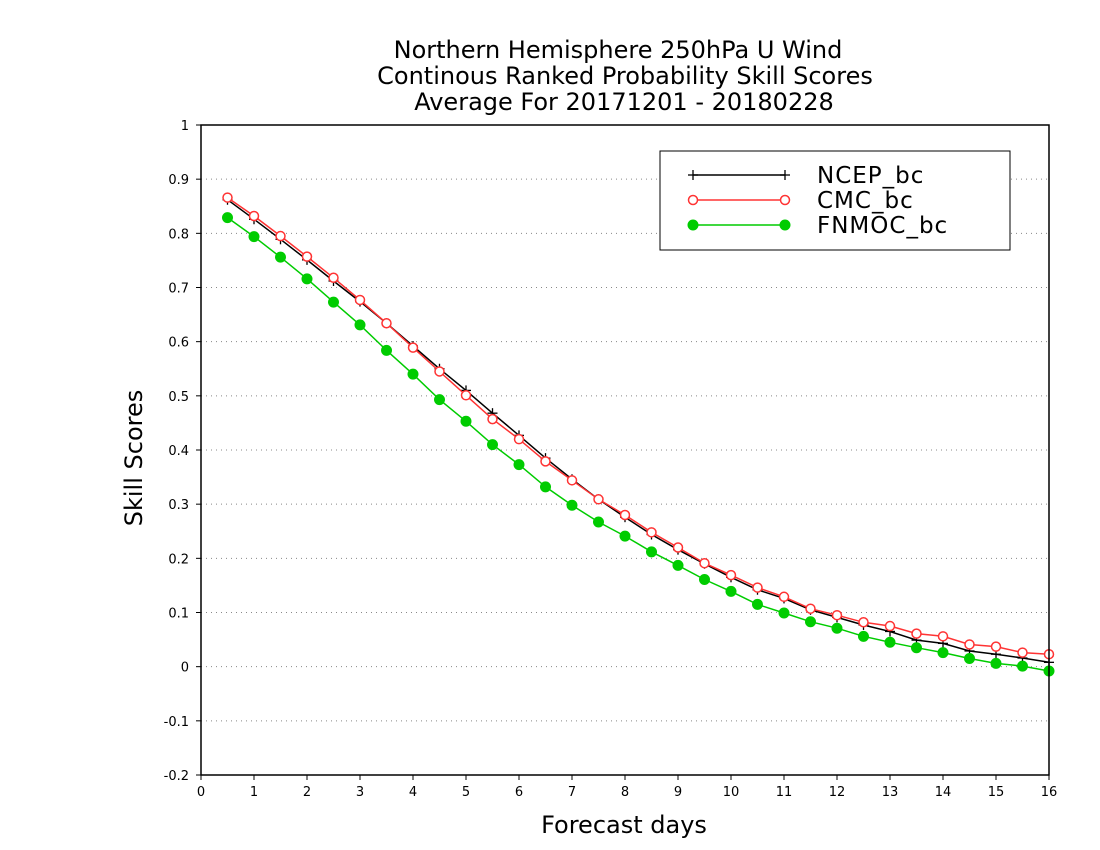 This screenshot has width=1100, height=850. Describe the element at coordinates (413, 792) in the screenshot. I see `x-tick-label: 4` at that location.